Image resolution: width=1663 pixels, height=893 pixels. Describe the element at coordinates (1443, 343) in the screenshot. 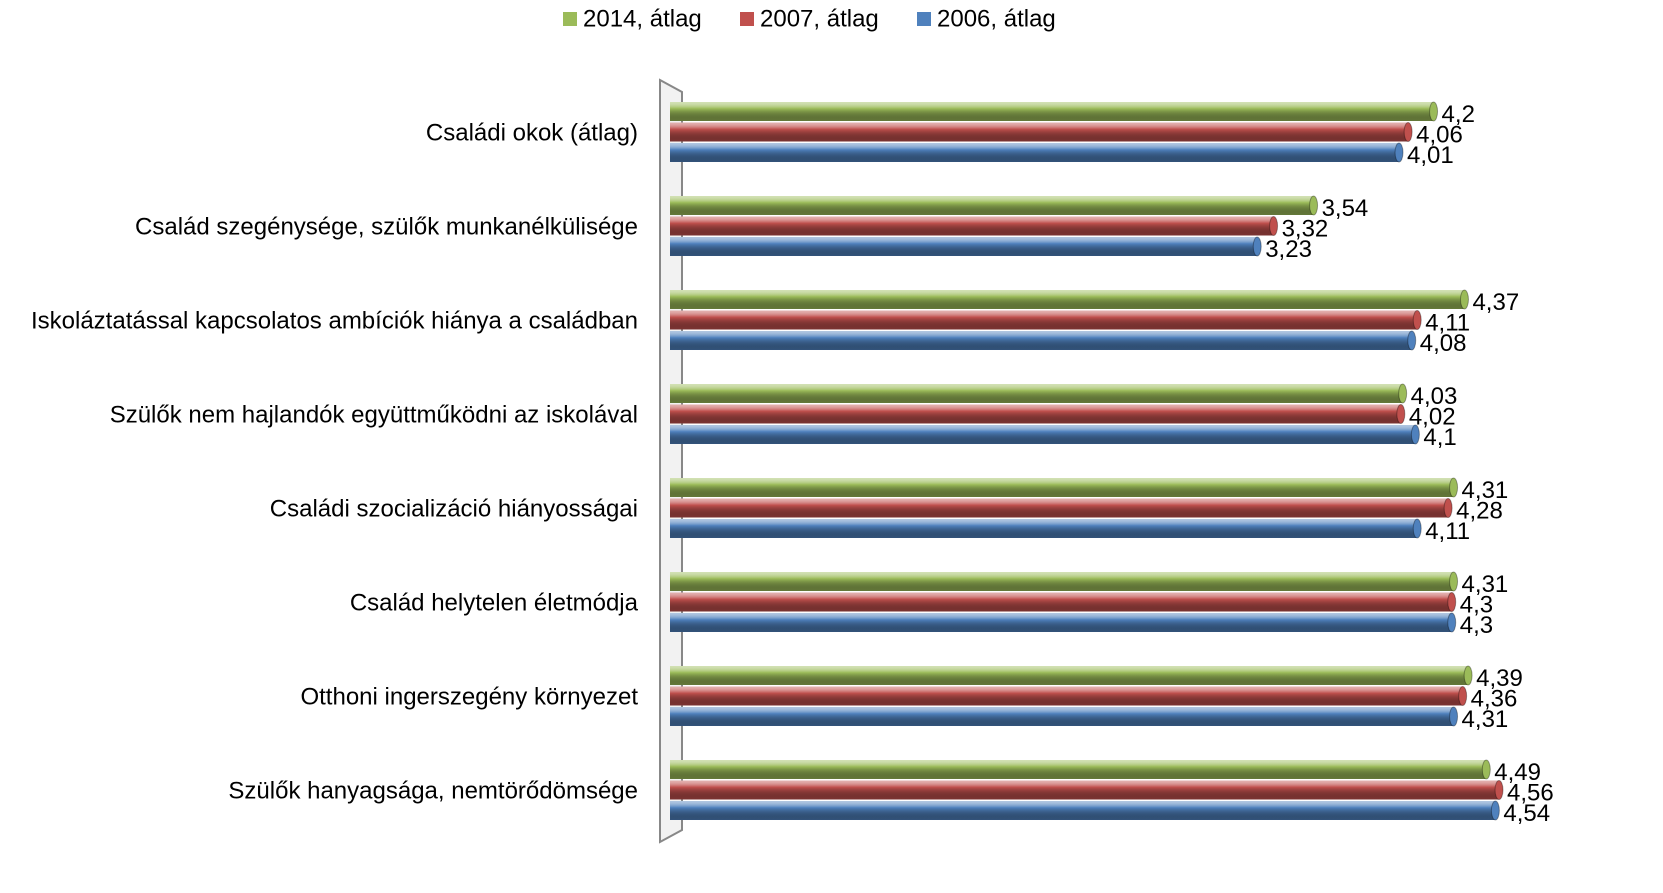

I see `data-label: 4,08` at that location.